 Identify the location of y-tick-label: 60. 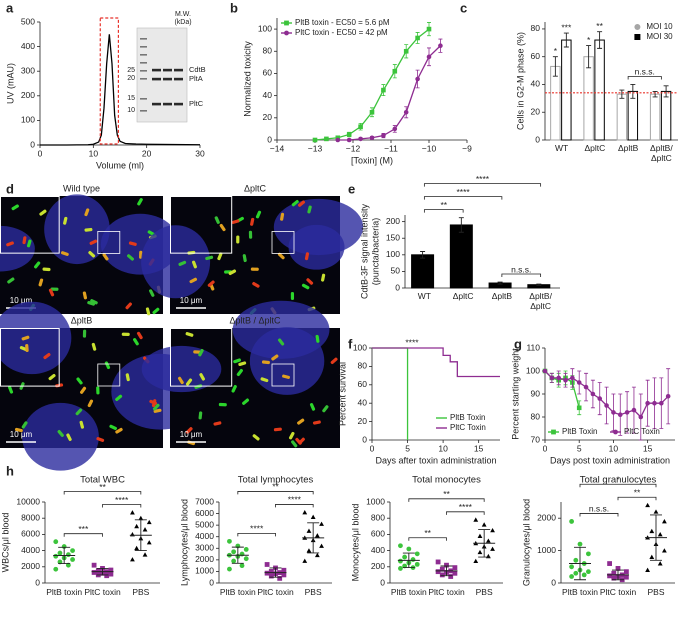
(268, 73).